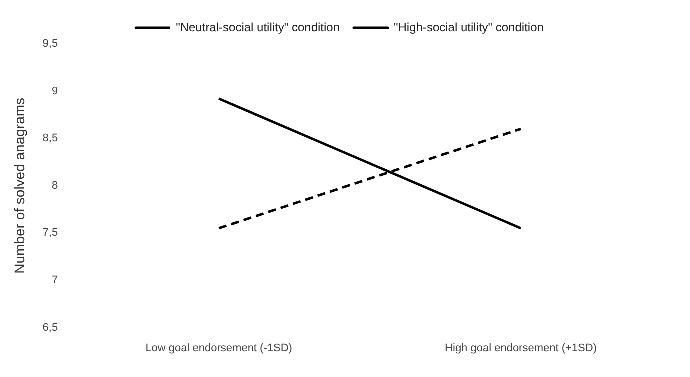 The image size is (690, 377). I want to click on x-tick-label: High goal endorsement (+1SD), so click(521, 348).